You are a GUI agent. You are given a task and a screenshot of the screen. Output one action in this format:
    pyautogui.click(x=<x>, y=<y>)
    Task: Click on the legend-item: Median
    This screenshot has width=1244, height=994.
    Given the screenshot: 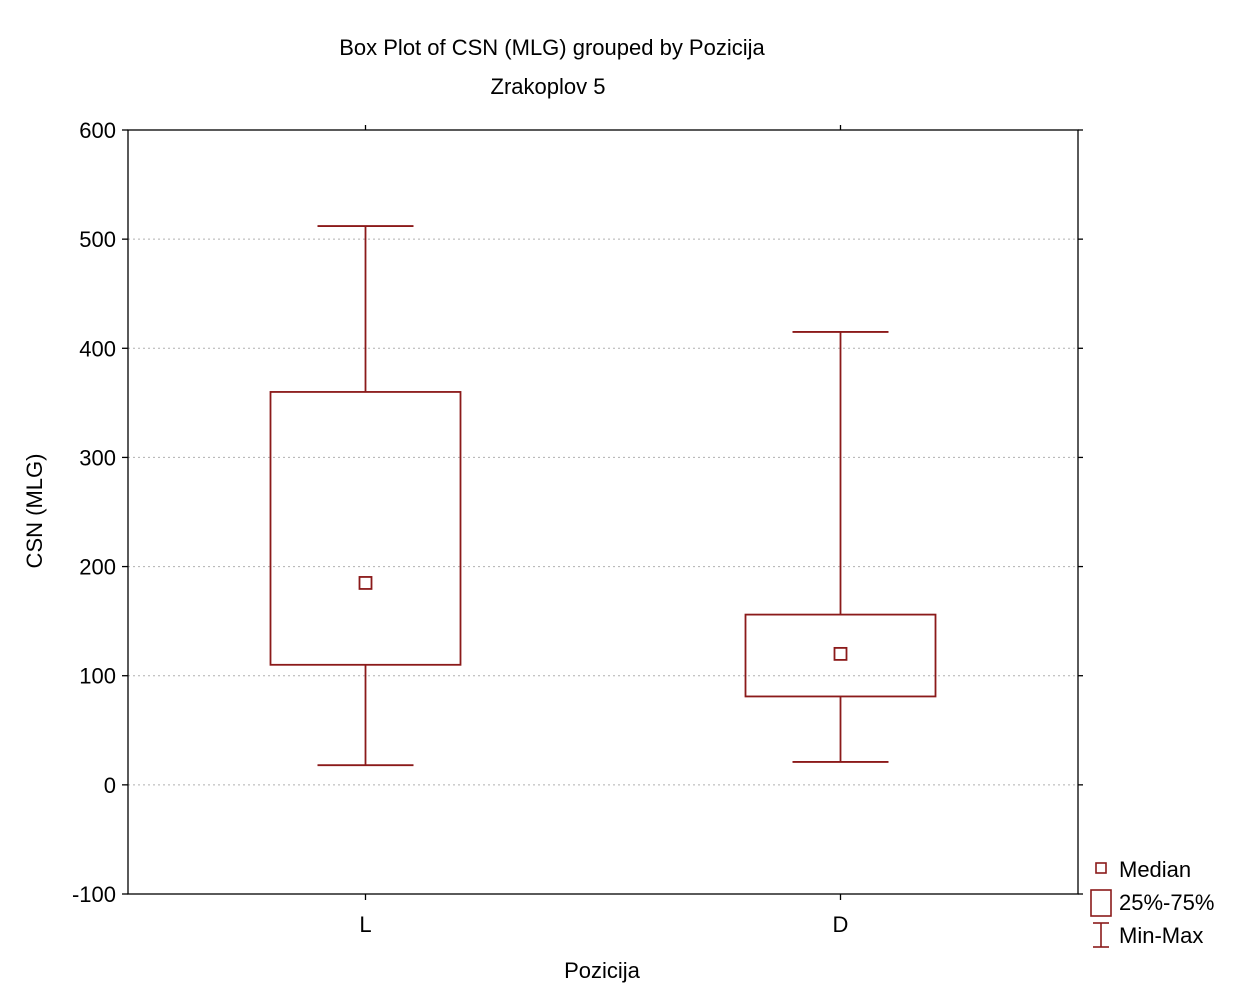 What is the action you would take?
    pyautogui.click(x=1143, y=869)
    